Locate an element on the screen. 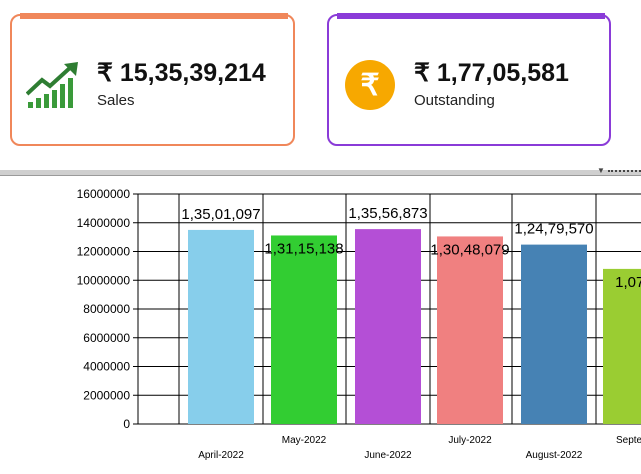 Image resolution: width=641 pixels, height=474 pixels. data-label: 1,35,01,097 is located at coordinates (220, 214).